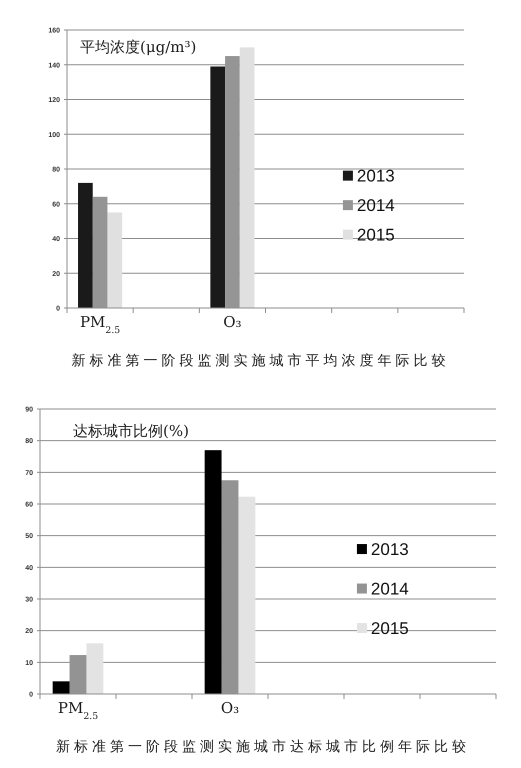 This screenshot has height=768, width=521. What do you see at coordinates (263, 747) in the screenshot?
I see `text: 新标准第一阶段监测实施城市达标城市比例年际比较` at bounding box center [263, 747].